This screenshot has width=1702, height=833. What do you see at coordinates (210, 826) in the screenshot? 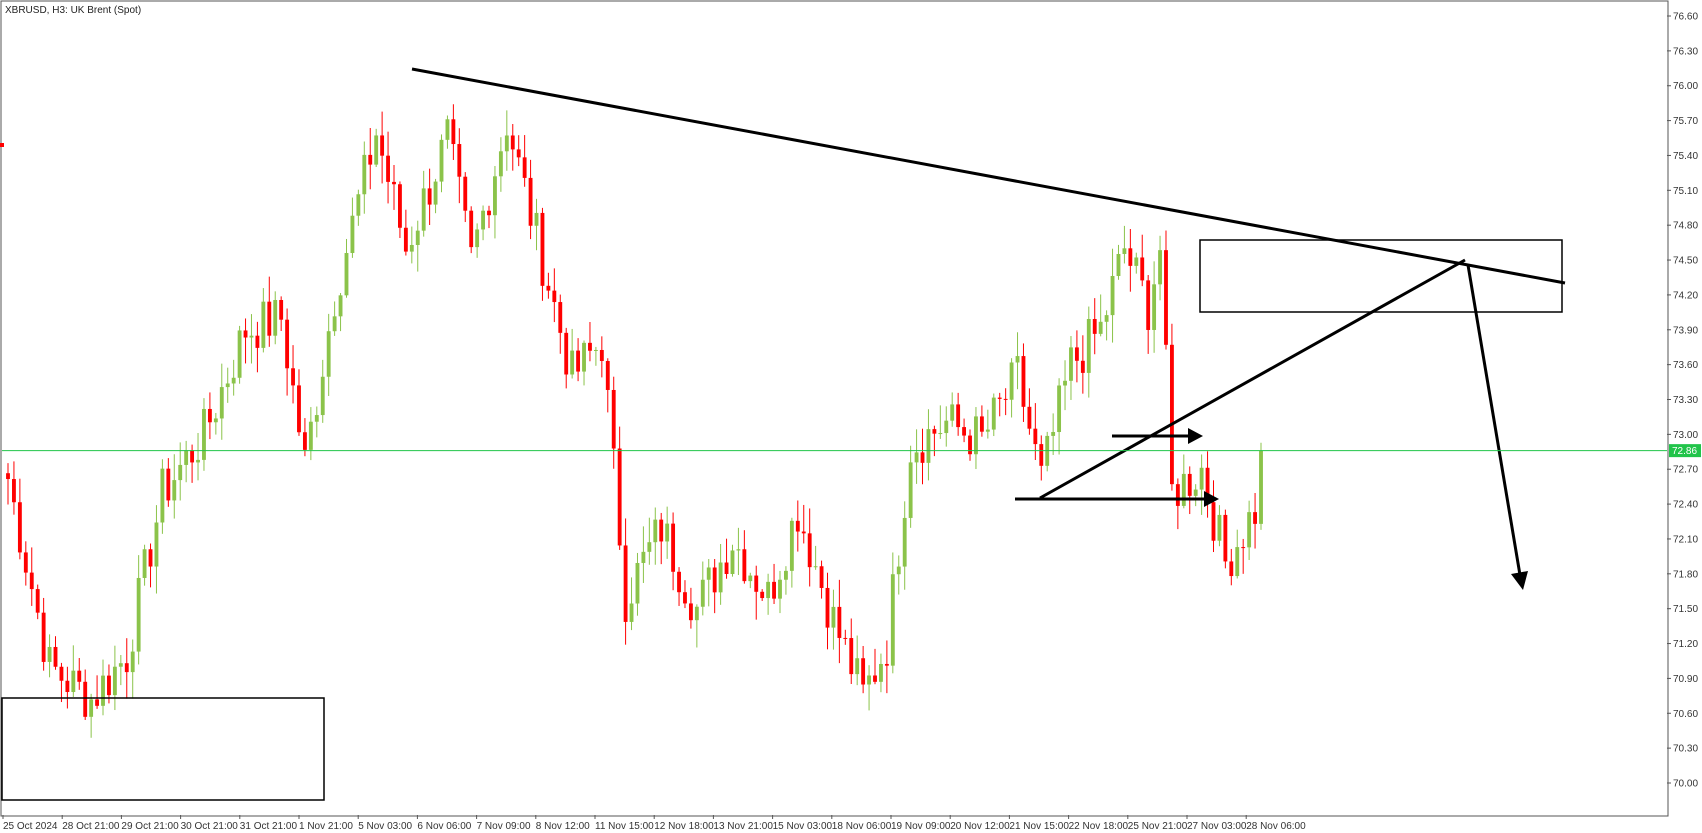
I see `time-tick-label: 30 Oct 21:00` at bounding box center [210, 826].